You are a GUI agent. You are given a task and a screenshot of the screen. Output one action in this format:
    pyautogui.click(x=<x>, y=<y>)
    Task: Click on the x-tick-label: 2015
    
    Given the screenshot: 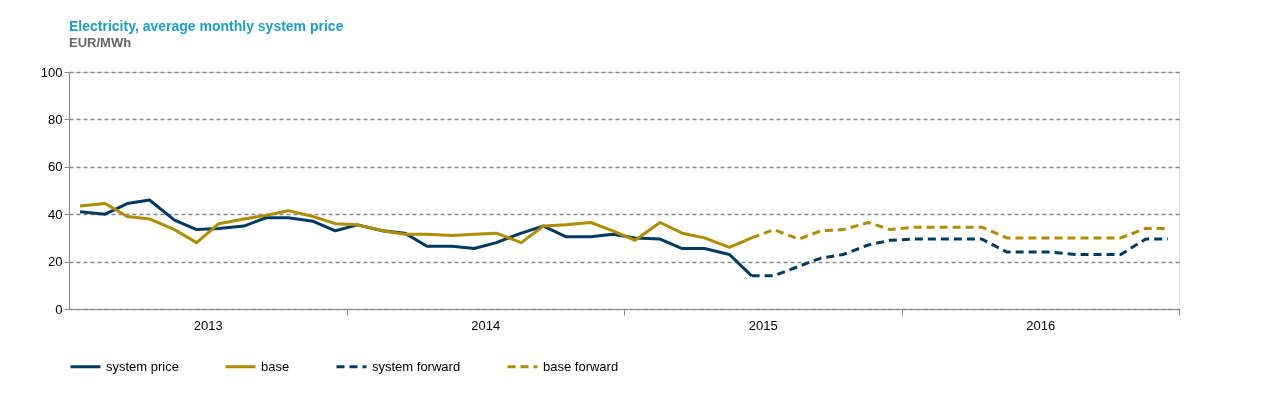 What is the action you would take?
    pyautogui.click(x=763, y=325)
    